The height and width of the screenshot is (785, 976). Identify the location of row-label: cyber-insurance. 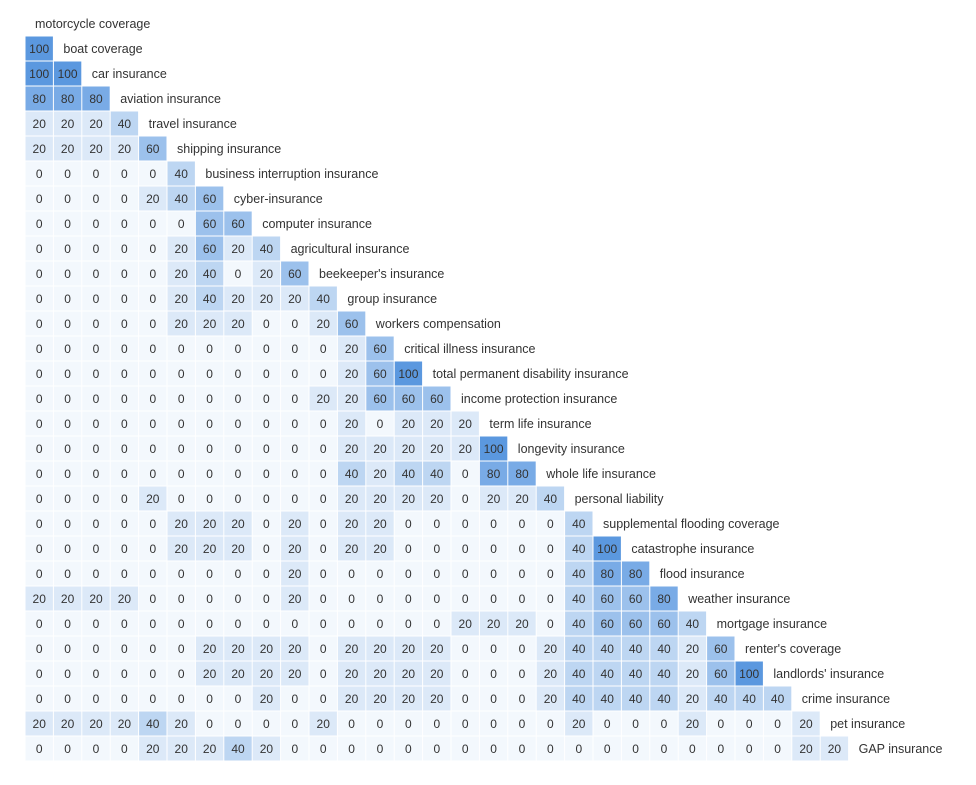
(278, 199).